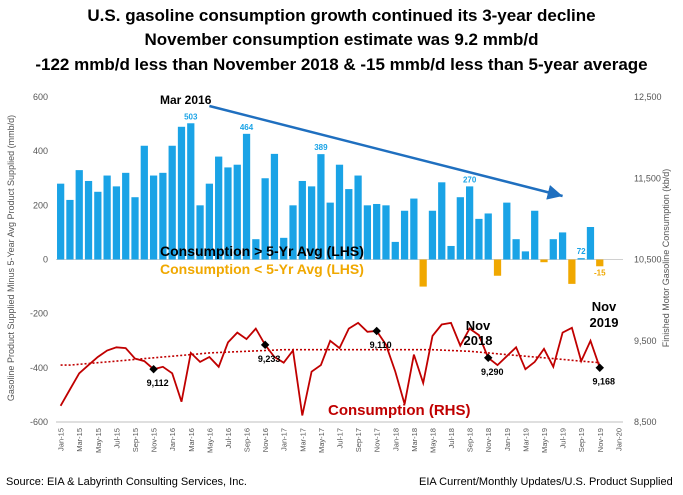 Image resolution: width=683 pixels, height=495 pixels. I want to click on annotation-nov-2018-year: 2018, so click(478, 340).